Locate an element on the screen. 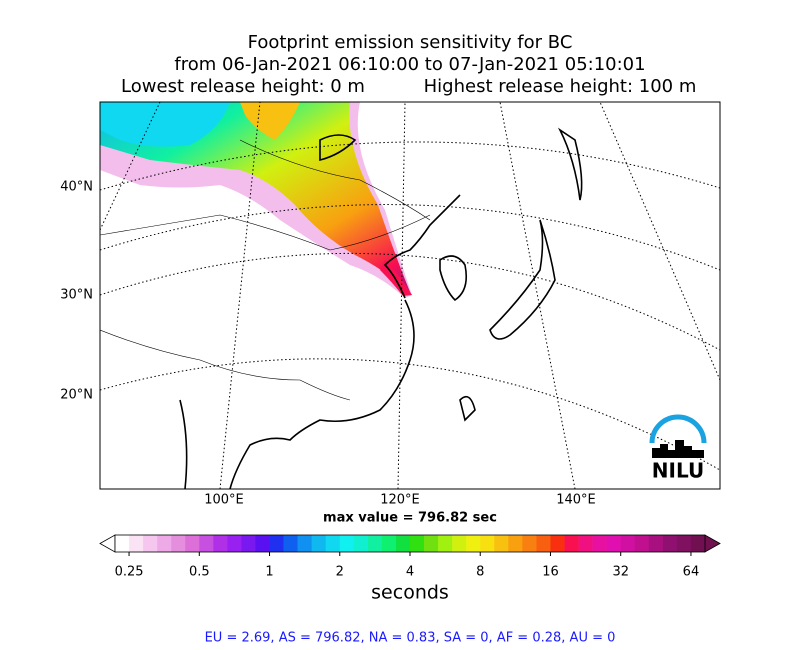  lat-labels: 40°N 30°N 20°N is located at coordinates (76, 291).